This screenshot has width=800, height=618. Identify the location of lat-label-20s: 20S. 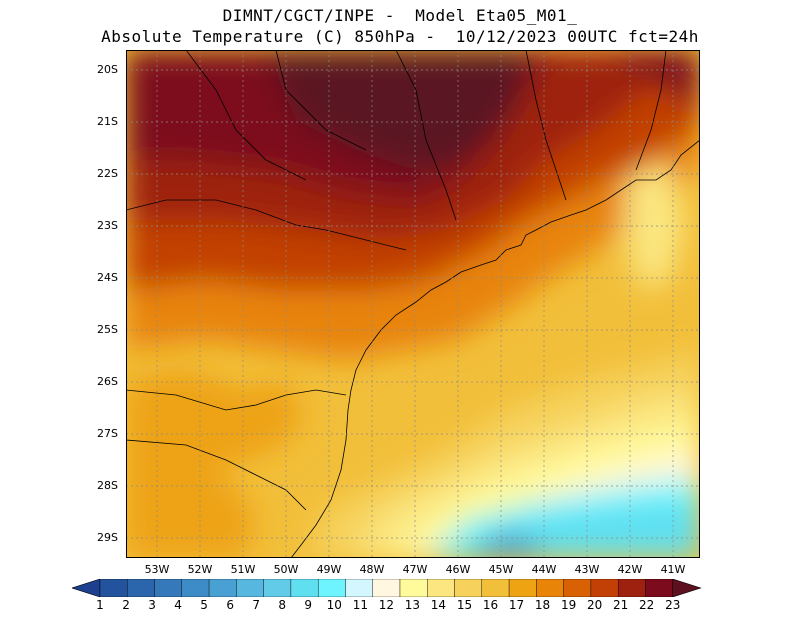
(107, 69).